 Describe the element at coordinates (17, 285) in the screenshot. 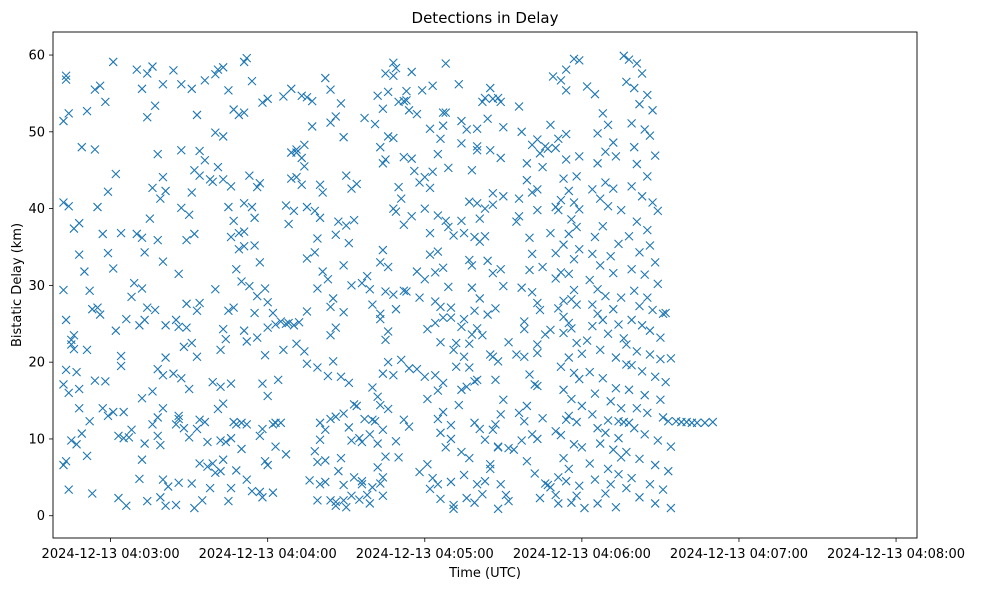

I see `y-axis-label: Bistatic Delay (km)` at that location.